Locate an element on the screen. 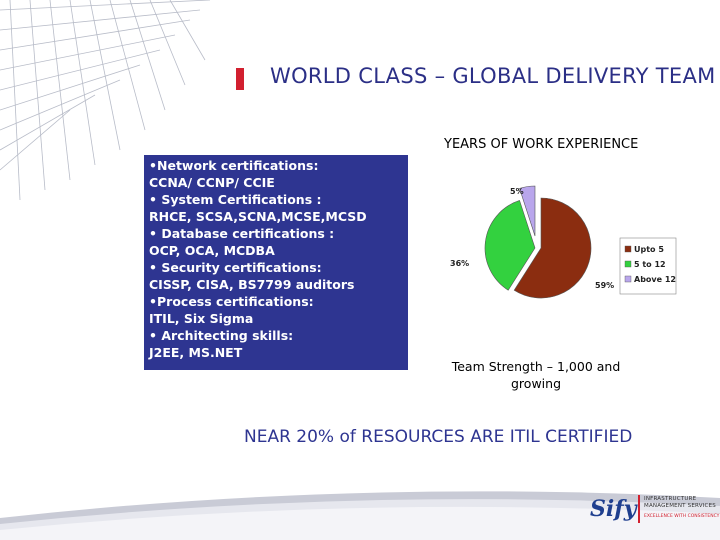 This screenshot has width=720, height=540. legend-label: 5 to 12 is located at coordinates (650, 264).